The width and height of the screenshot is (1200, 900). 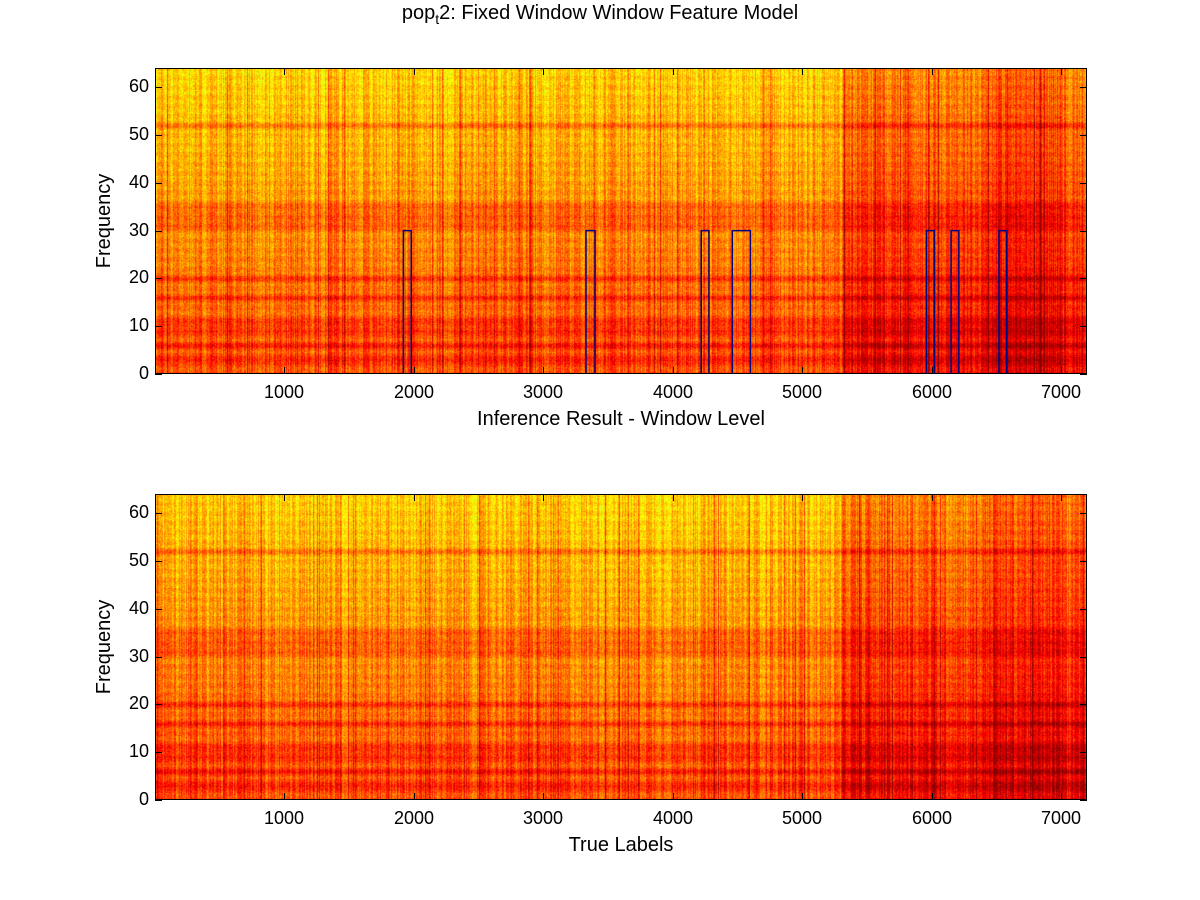 What do you see at coordinates (619, 13) in the screenshot?
I see `title-rest: 2: Fixed Window Window Feature Model` at bounding box center [619, 13].